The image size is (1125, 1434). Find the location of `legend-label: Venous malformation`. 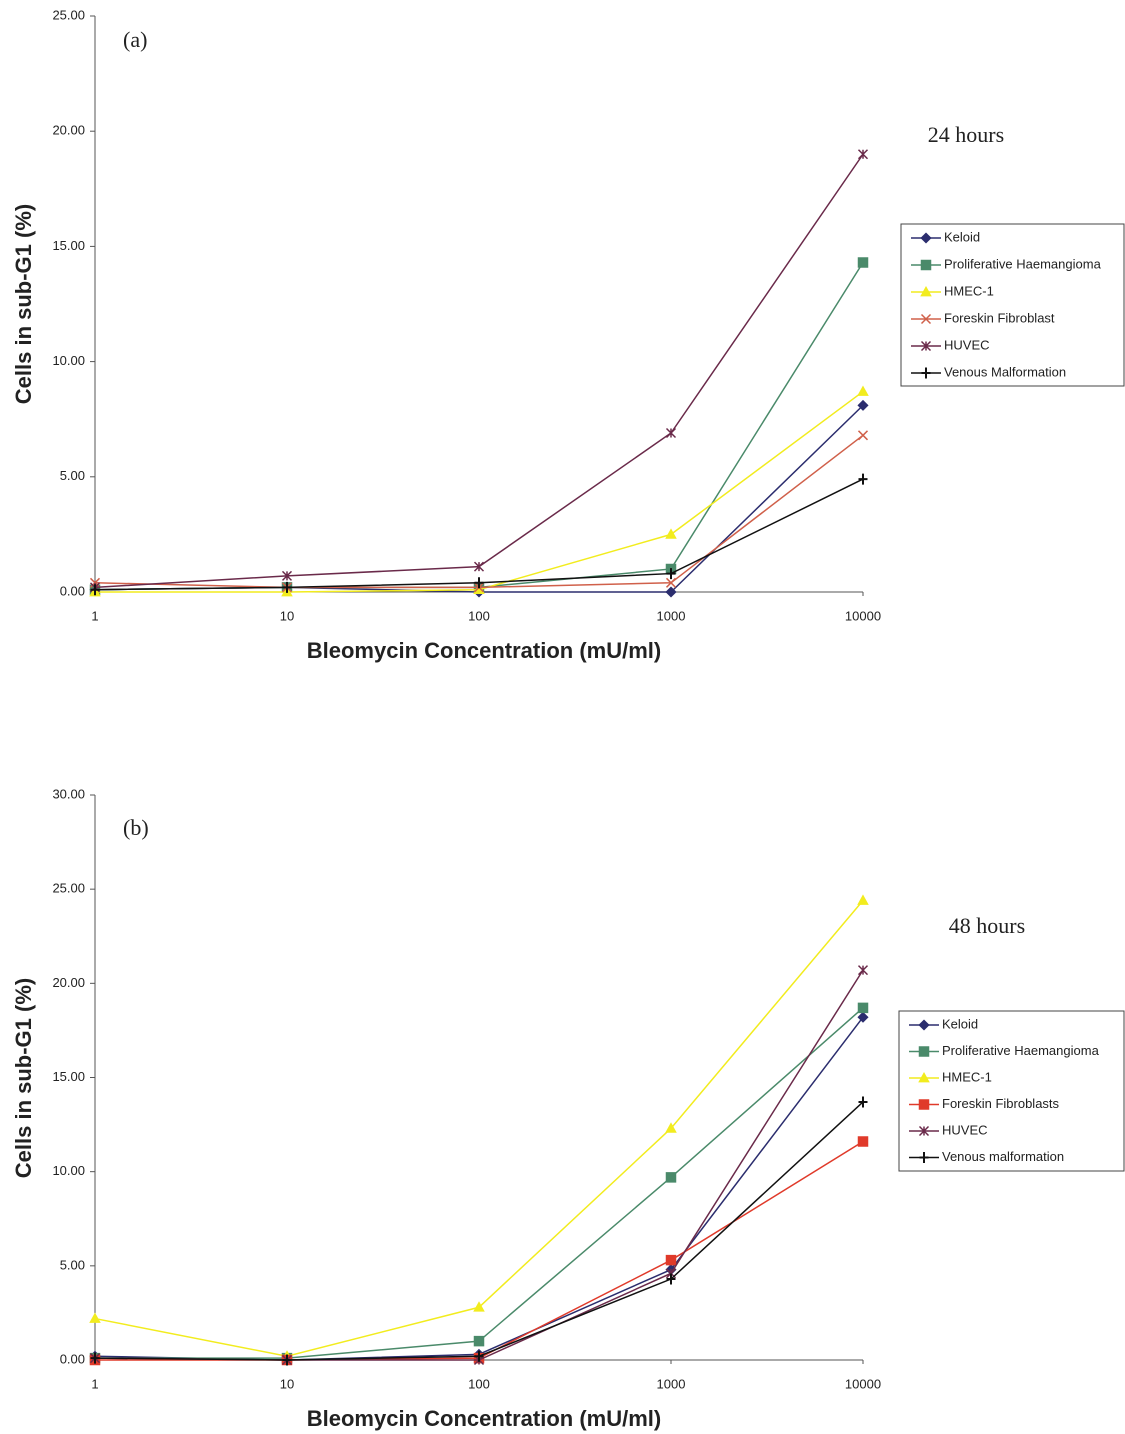

legend-label: Venous malformation is located at coordinates (1003, 1156).